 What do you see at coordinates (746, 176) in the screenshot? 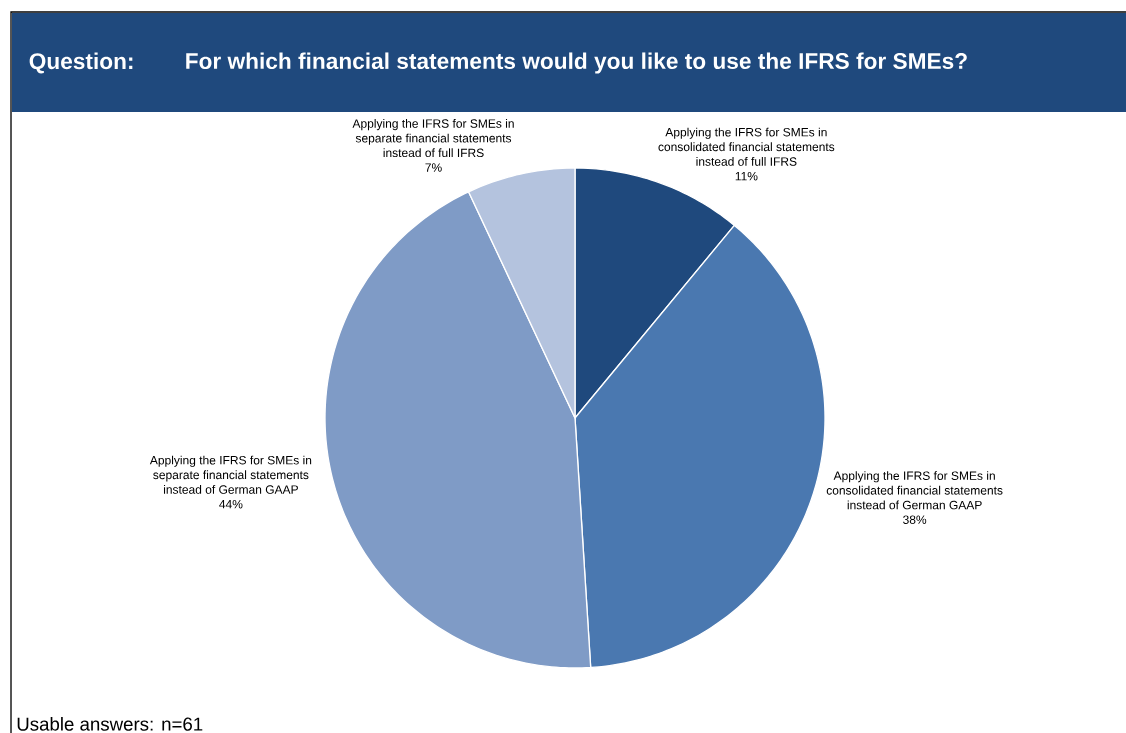
I see `data-label: 11%` at bounding box center [746, 176].